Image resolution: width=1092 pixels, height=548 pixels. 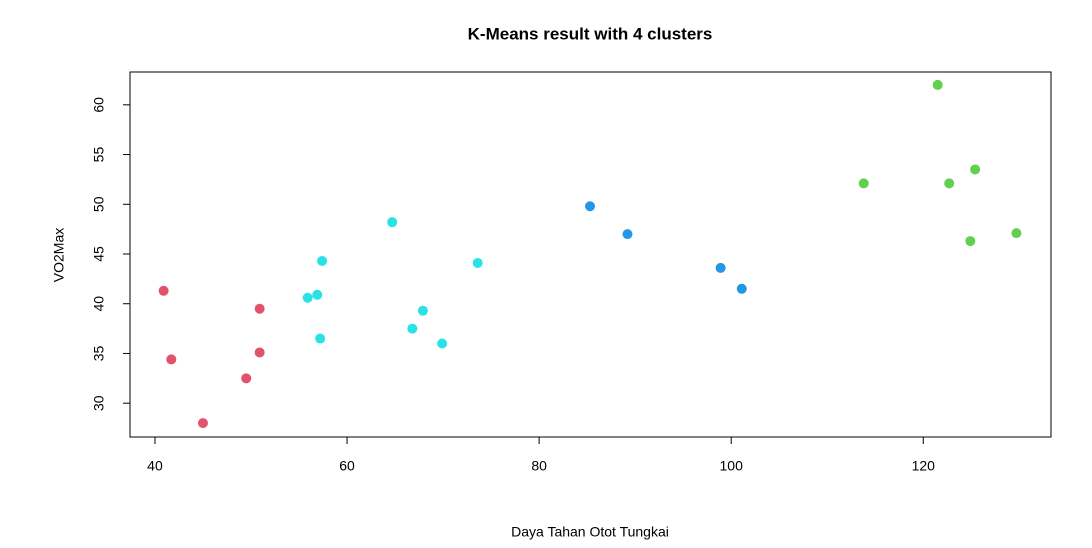 I want to click on y-tick-label: 55, so click(x=99, y=155).